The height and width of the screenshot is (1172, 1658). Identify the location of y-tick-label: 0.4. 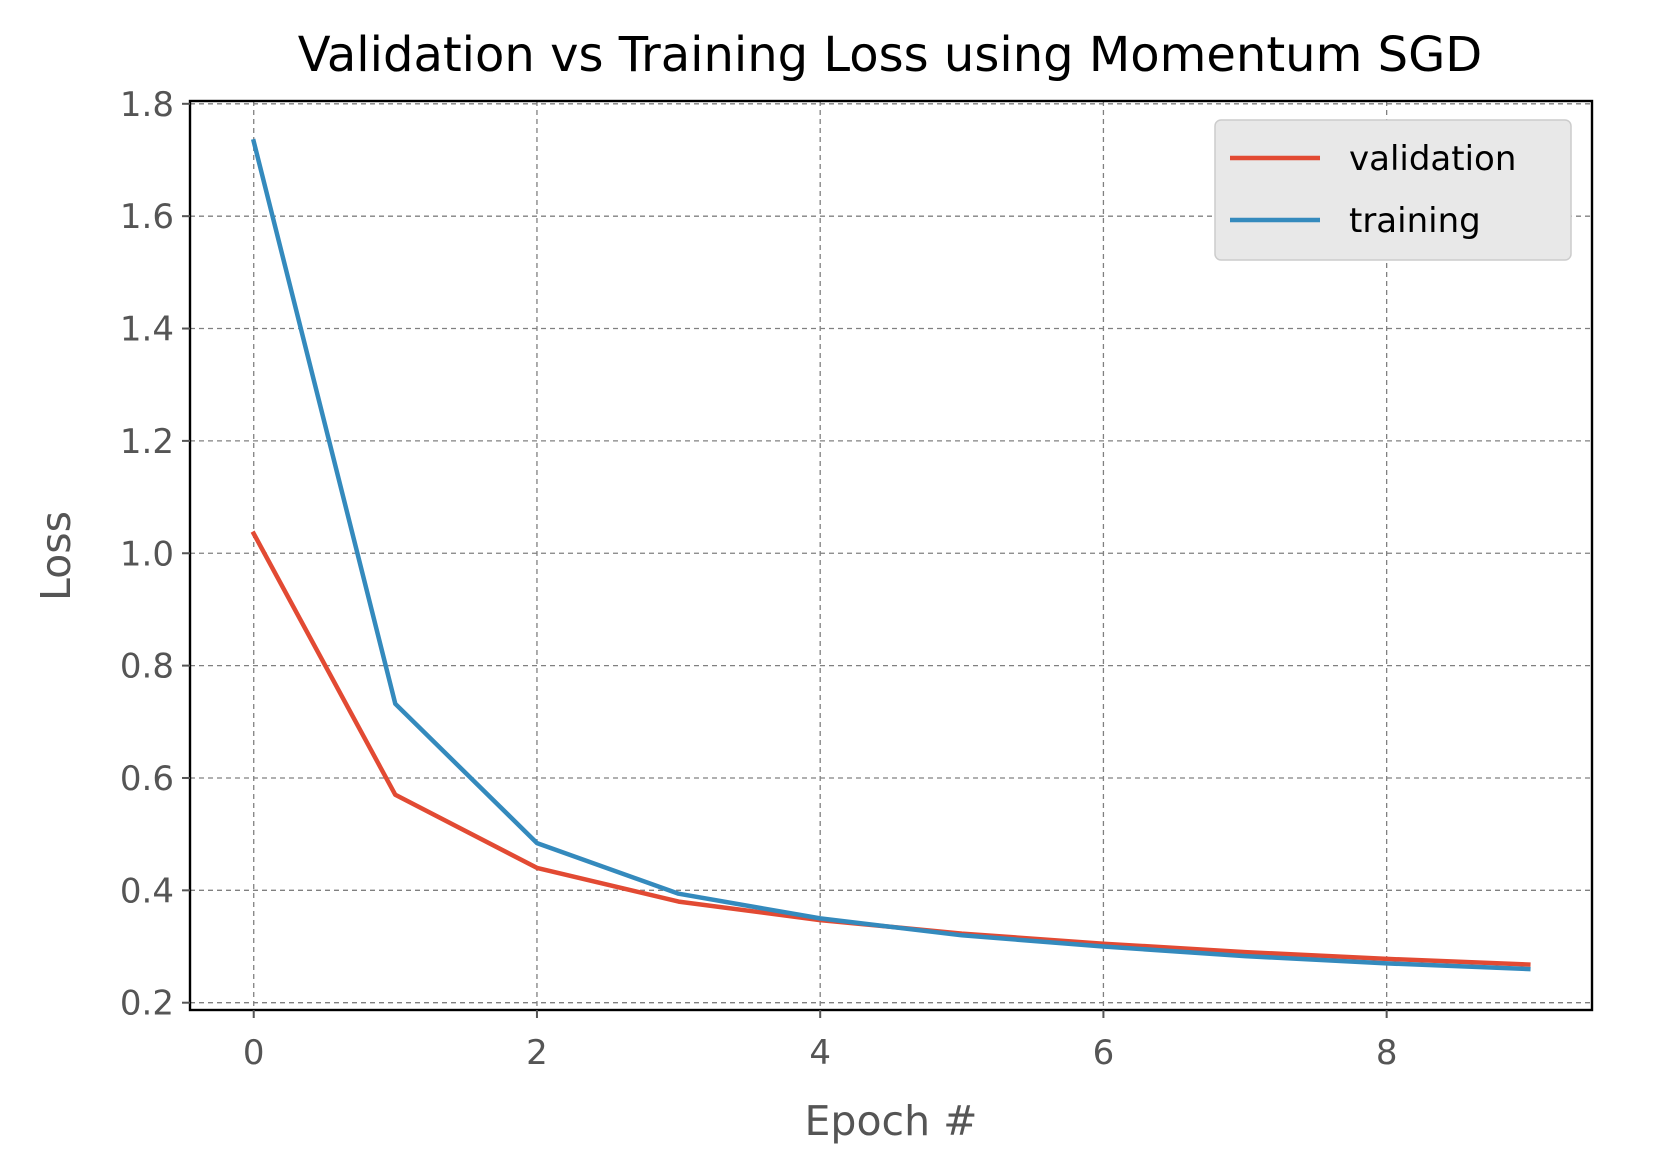
(147, 891).